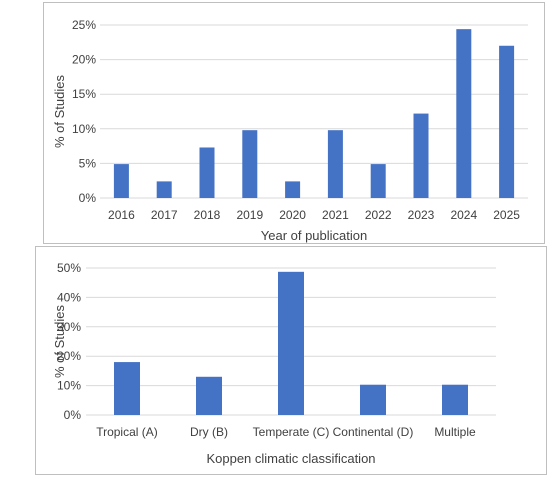  Describe the element at coordinates (84, 94) in the screenshot. I see `chart1-y-tick-label: 15%` at that location.